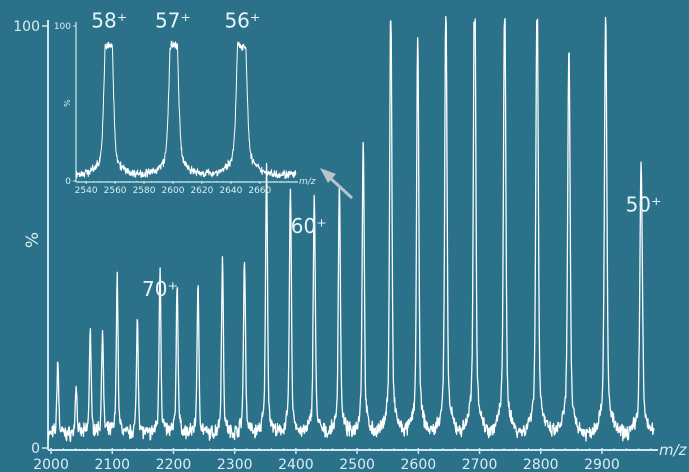  I want to click on inset-charge-annotations: 58⁺ 57⁺ 56⁺, so click(175, 21).